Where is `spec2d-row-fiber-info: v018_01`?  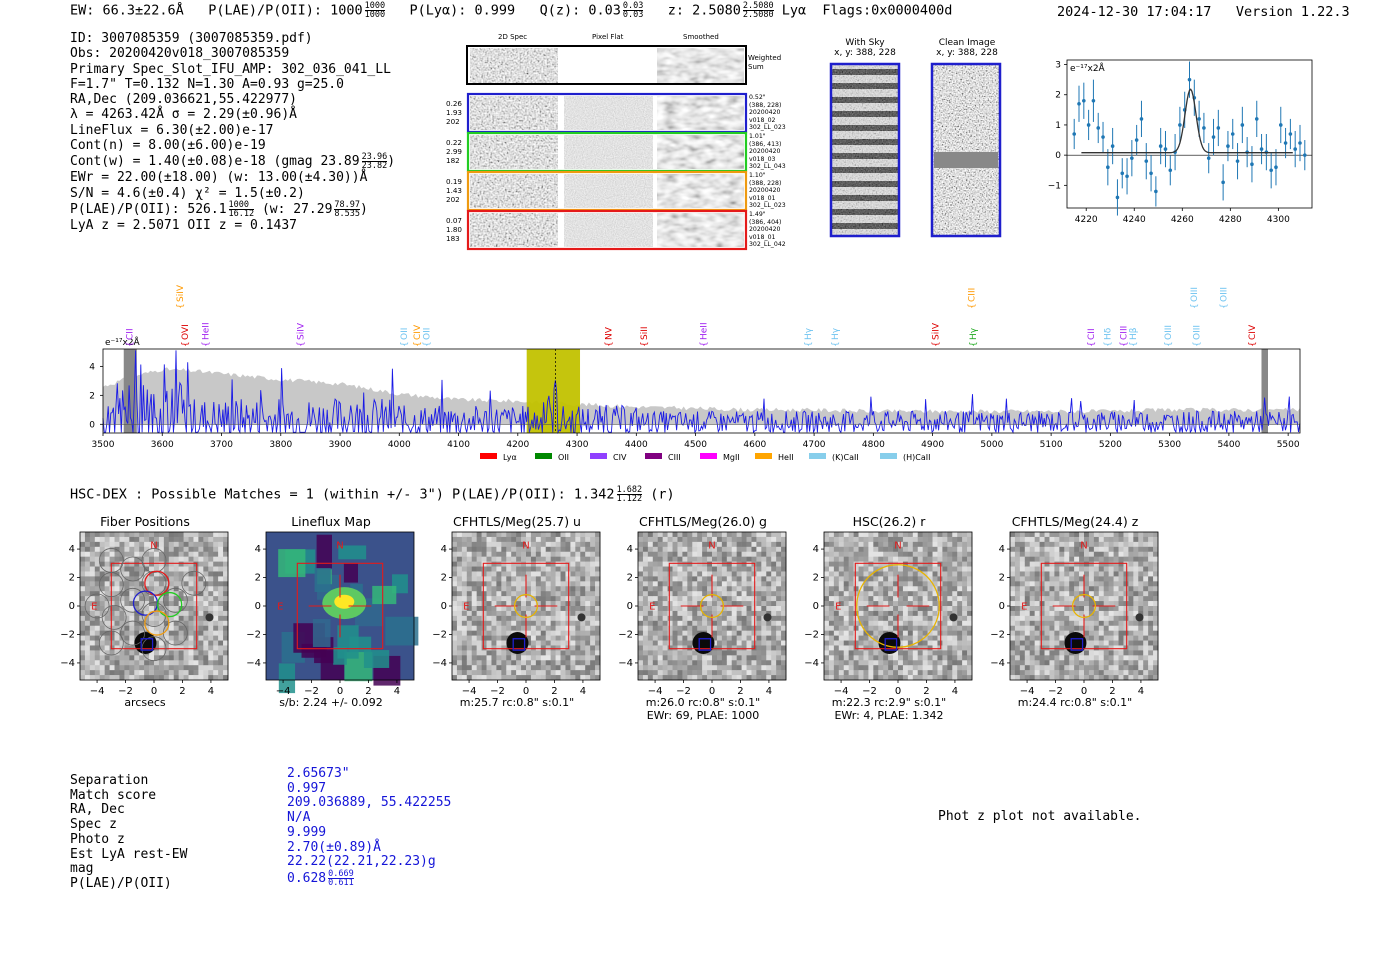
spec2d-row-fiber-info: v018_01 is located at coordinates (762, 198).